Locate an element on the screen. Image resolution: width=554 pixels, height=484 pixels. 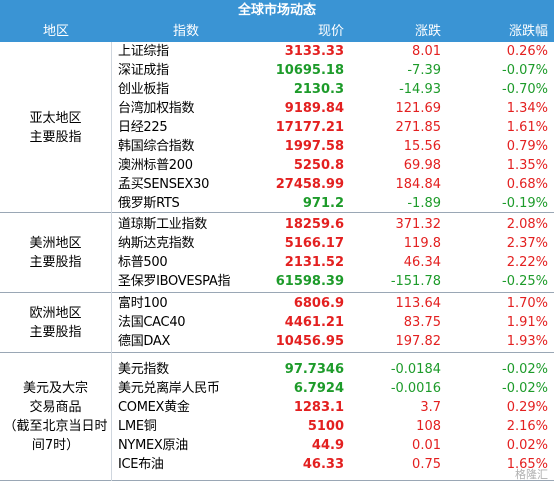
table-row: 台湾加权指数 9189.84 121.69 1.34% is located at coordinates (333, 108).